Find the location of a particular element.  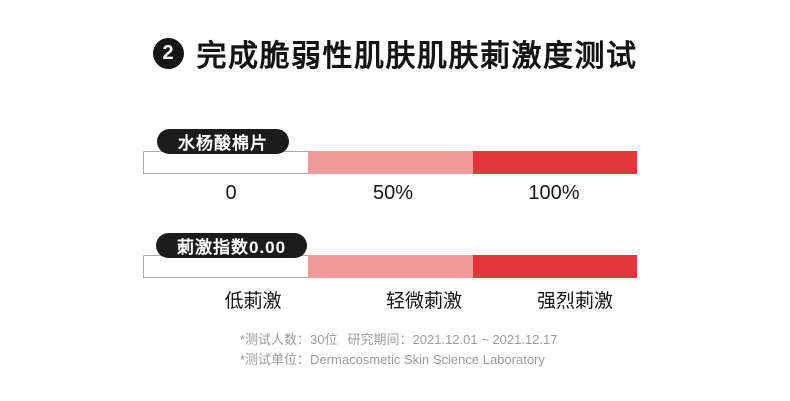

irritation-tick-mild: 轻微莿激 is located at coordinates (424, 301).